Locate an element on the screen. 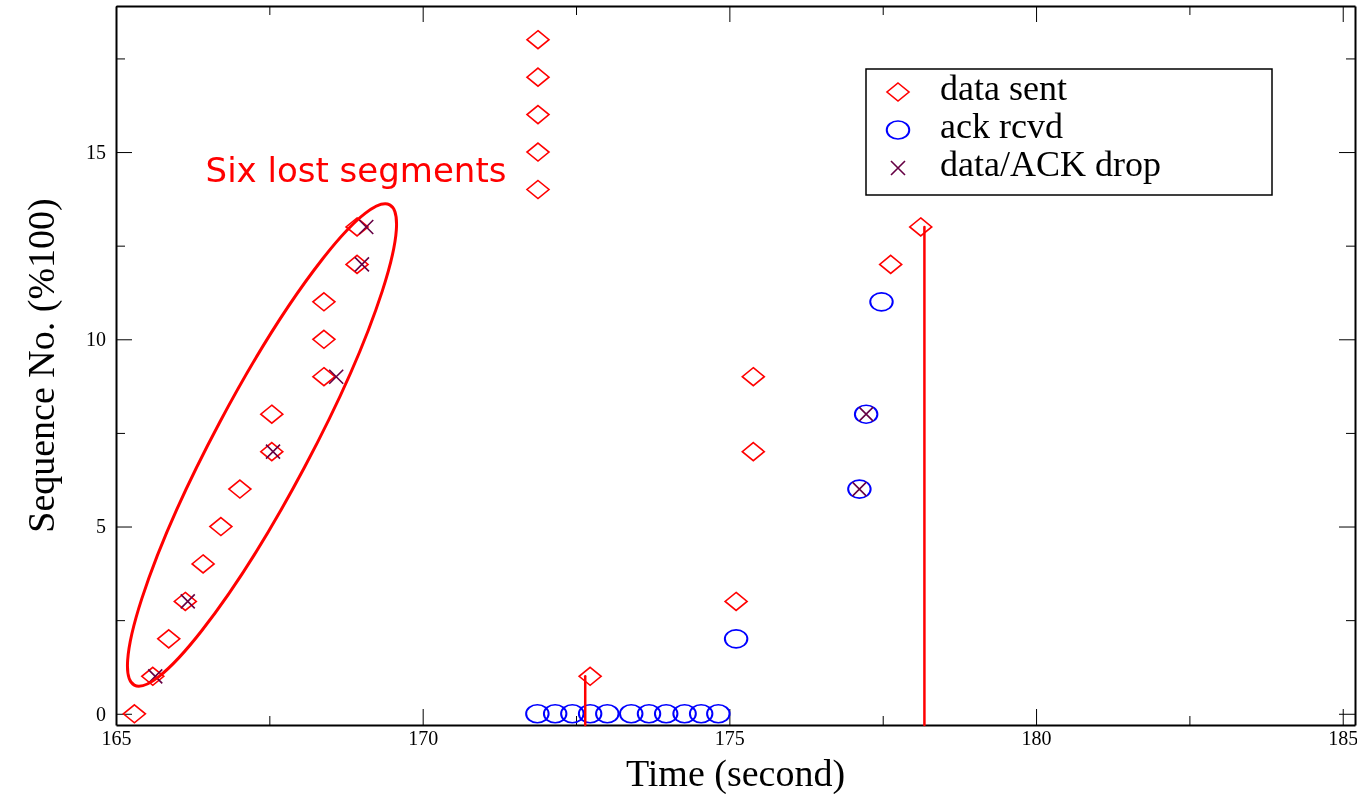 This screenshot has width=1357, height=794. y-axis-title: Sequence No. (%100) is located at coordinates (41, 365).